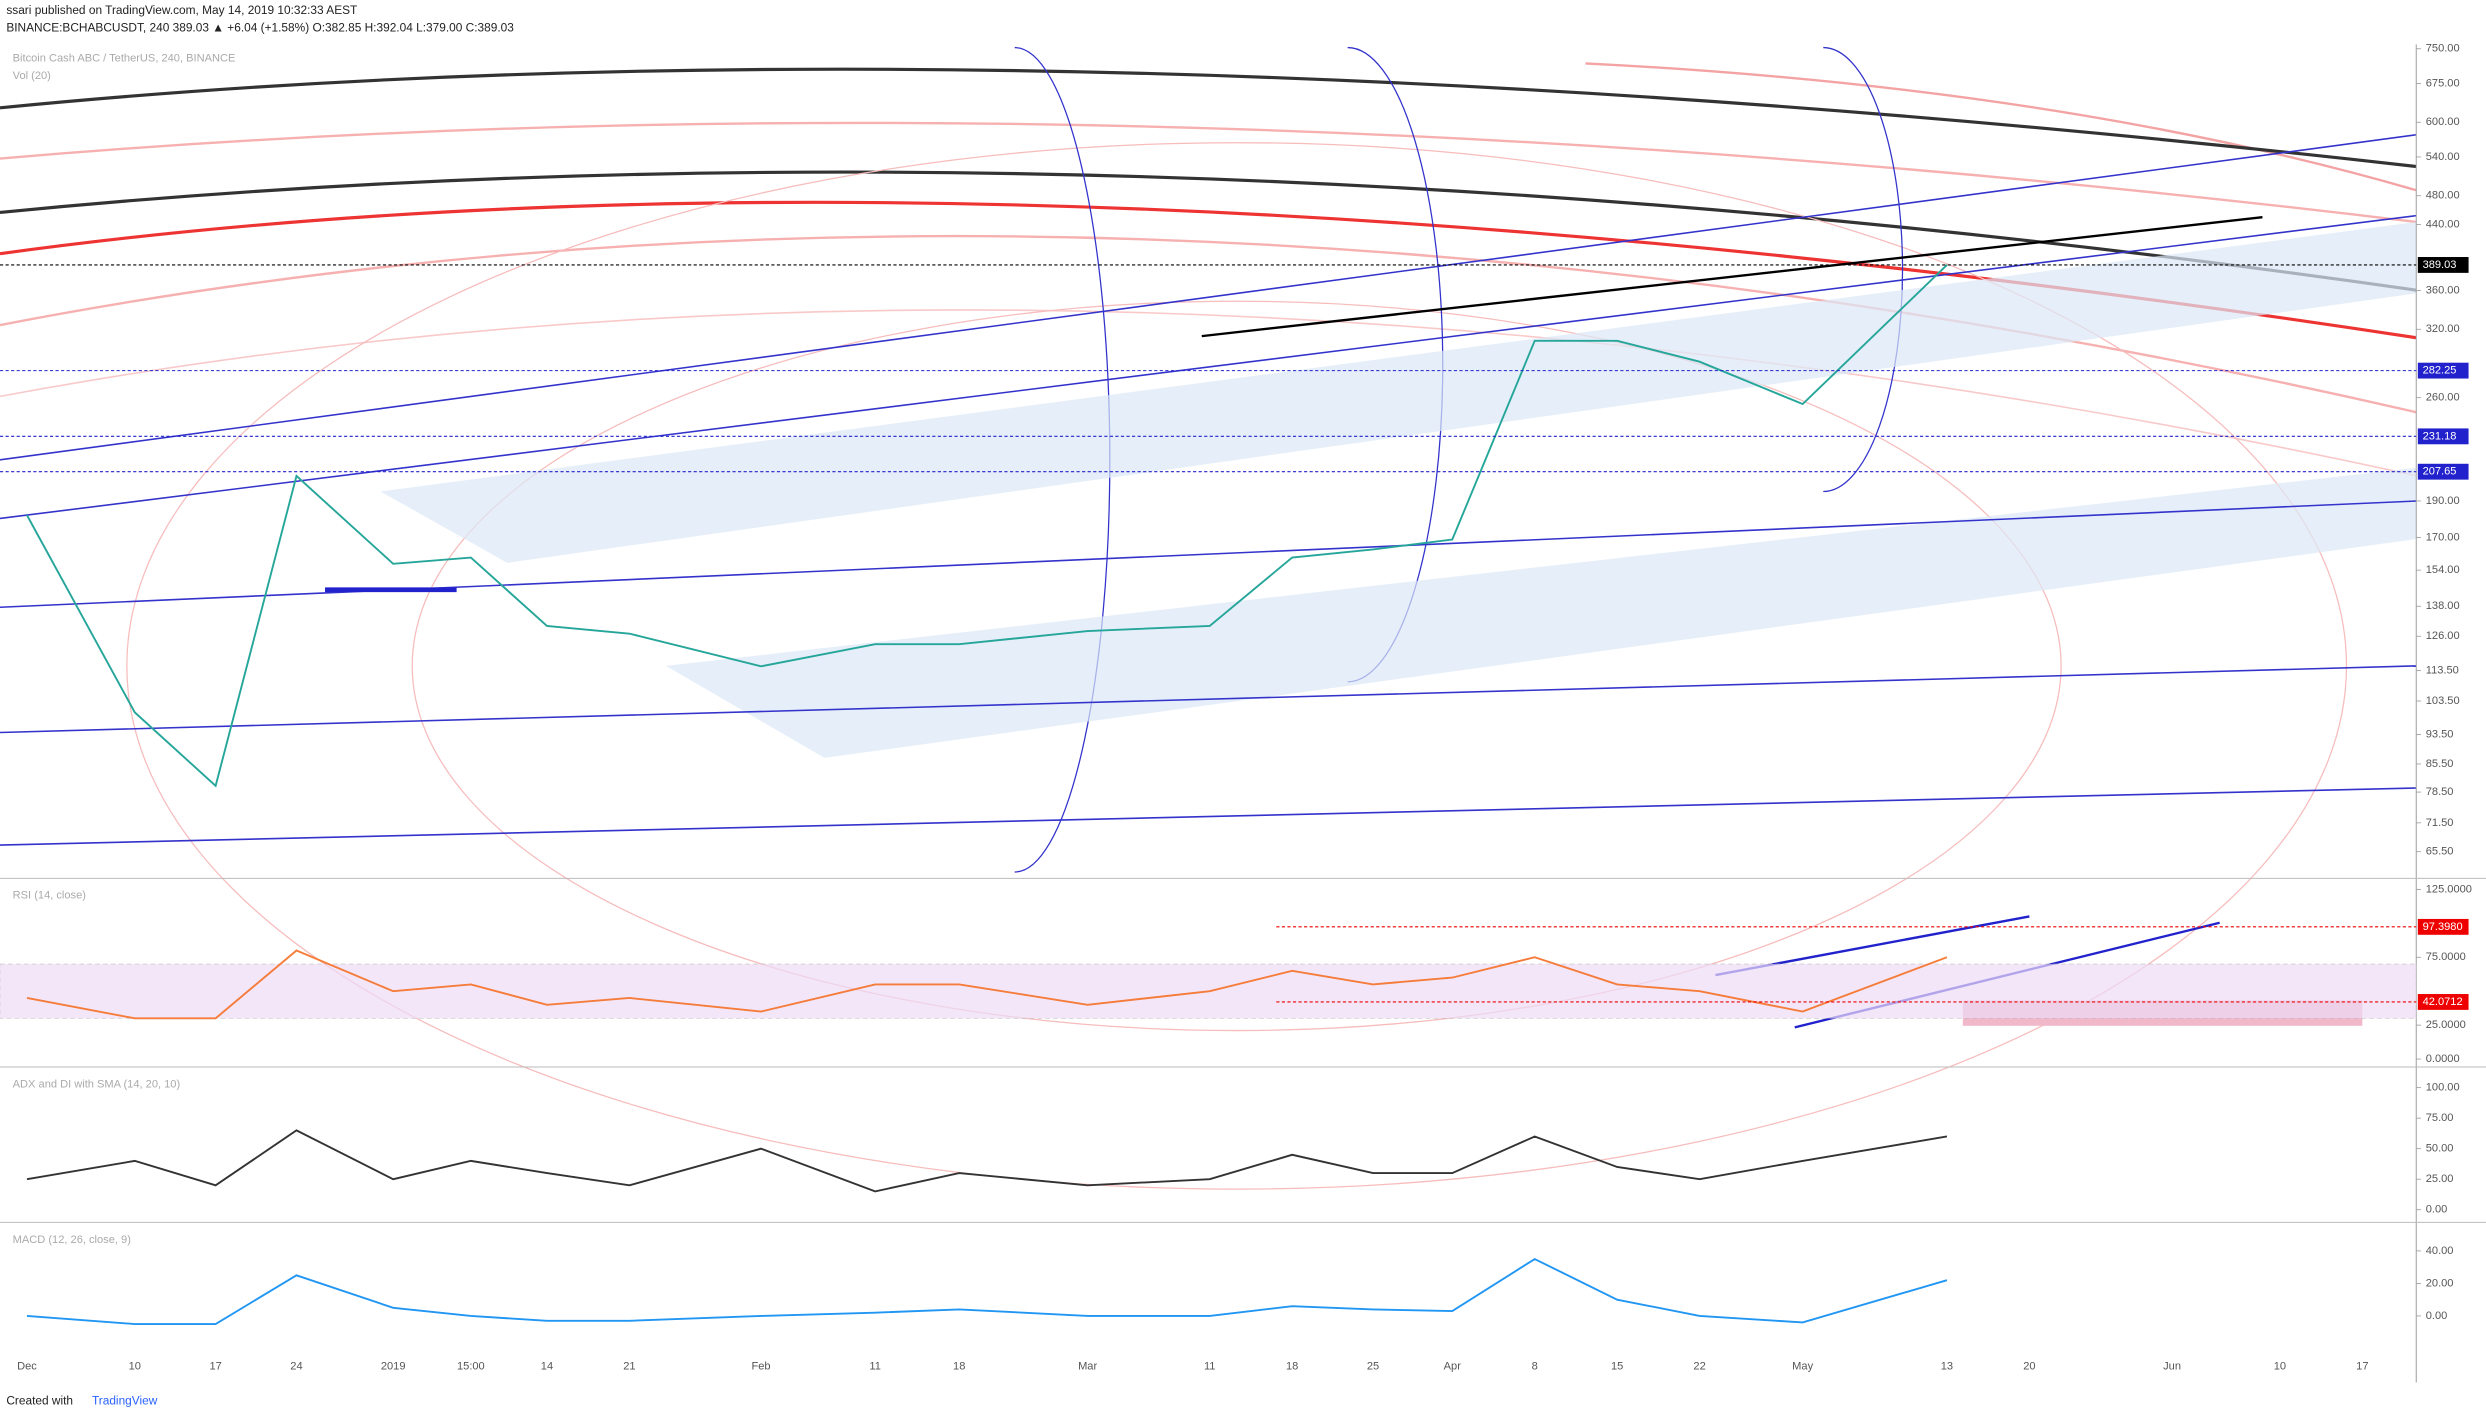 The height and width of the screenshot is (1419, 2486). I want to click on x-tick-label: 15, so click(1617, 1367).